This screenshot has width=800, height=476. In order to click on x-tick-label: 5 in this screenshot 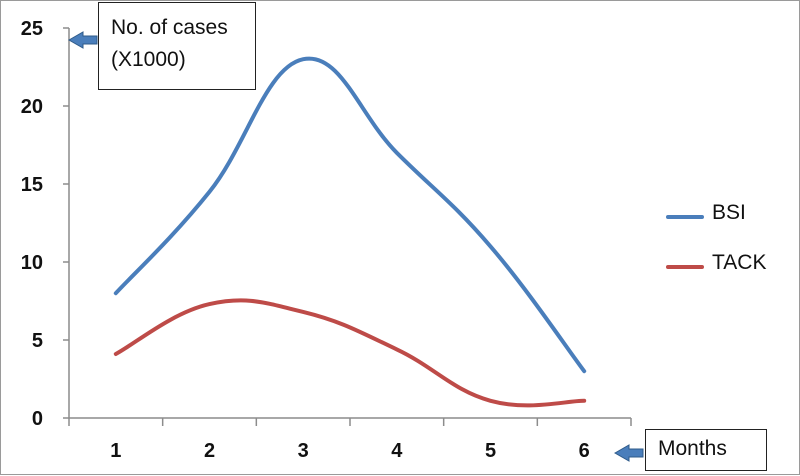, I will do `click(490, 451)`.